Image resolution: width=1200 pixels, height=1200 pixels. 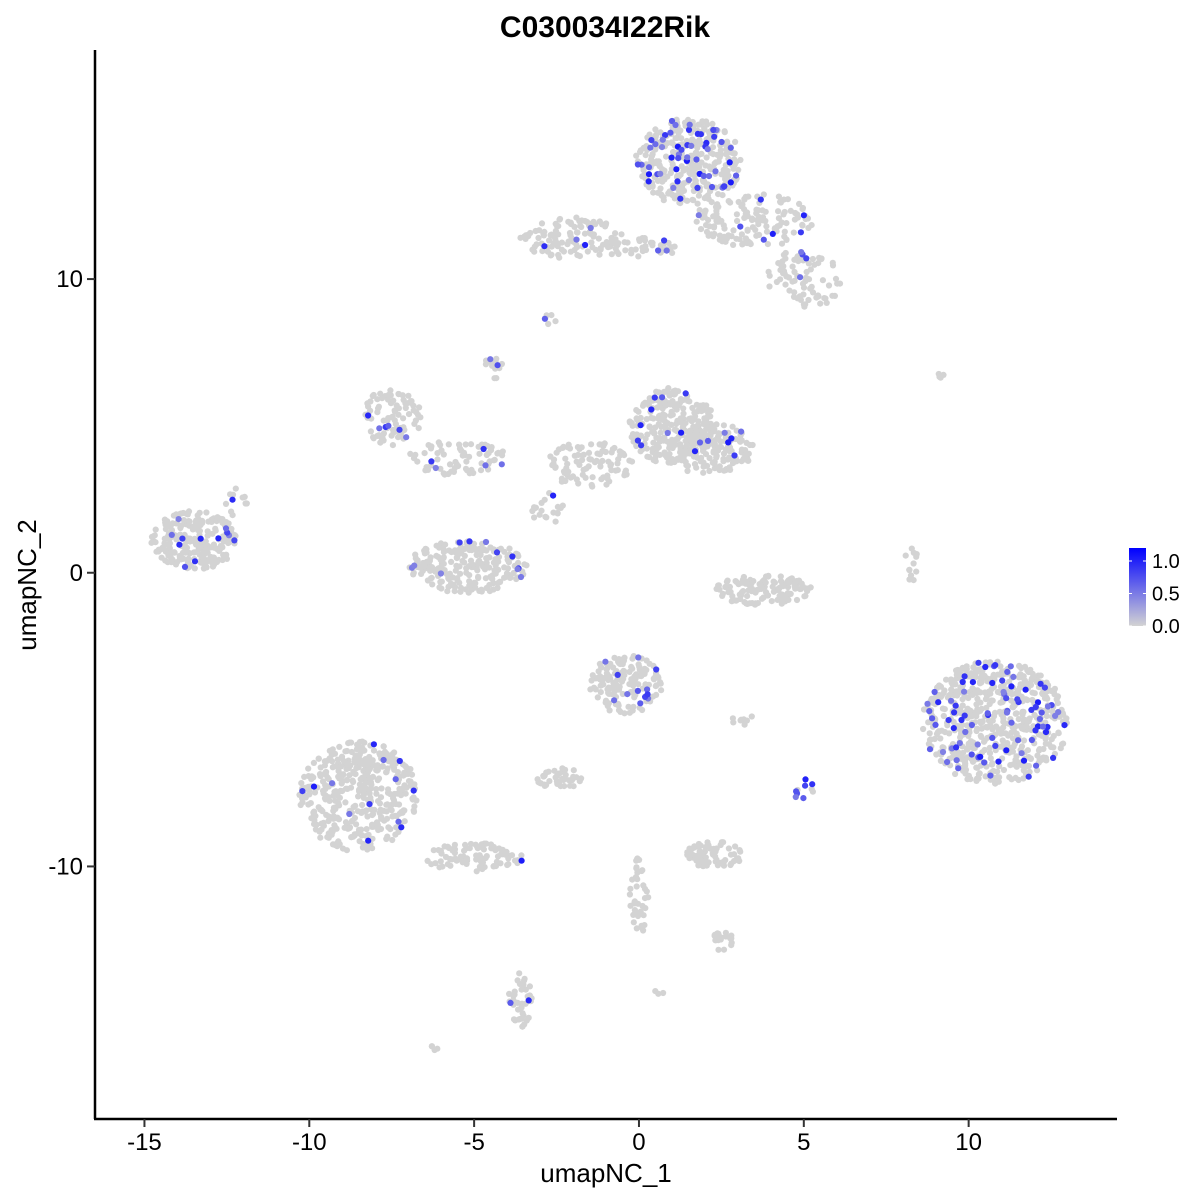 What do you see at coordinates (605, 27) in the screenshot?
I see `chart-title: C030034I22Rik` at bounding box center [605, 27].